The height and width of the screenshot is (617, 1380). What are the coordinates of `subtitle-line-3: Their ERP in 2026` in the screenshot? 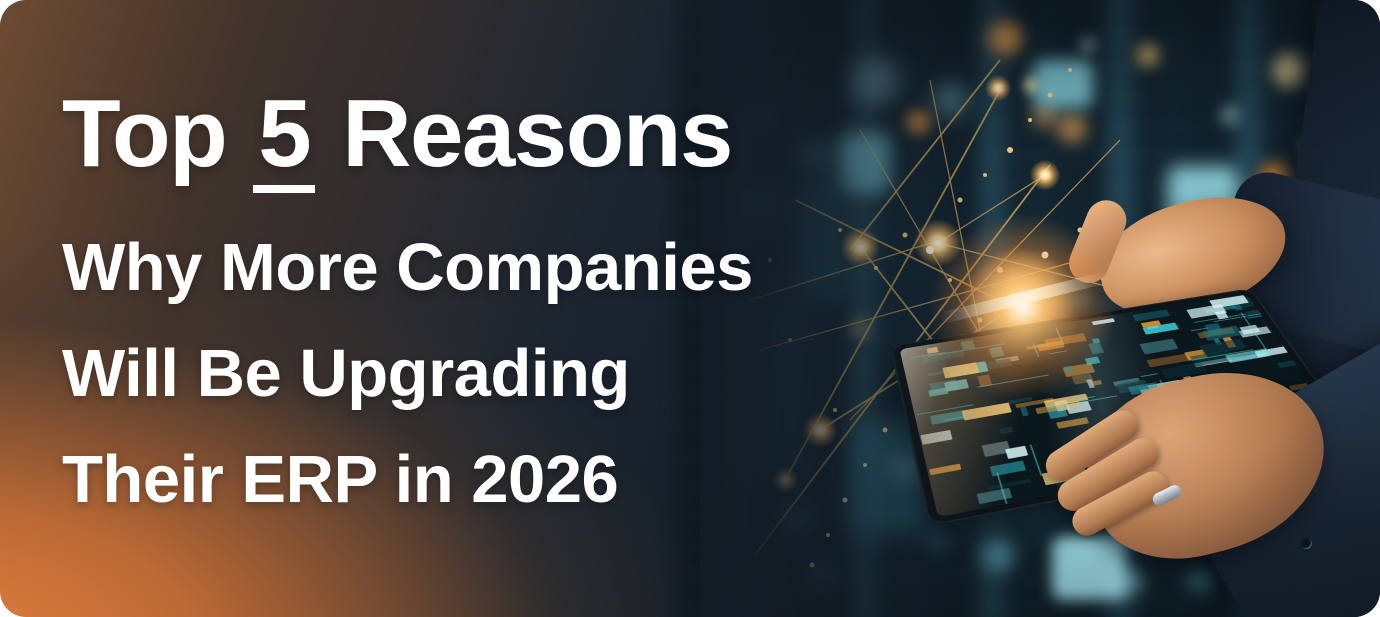 It's located at (340, 480).